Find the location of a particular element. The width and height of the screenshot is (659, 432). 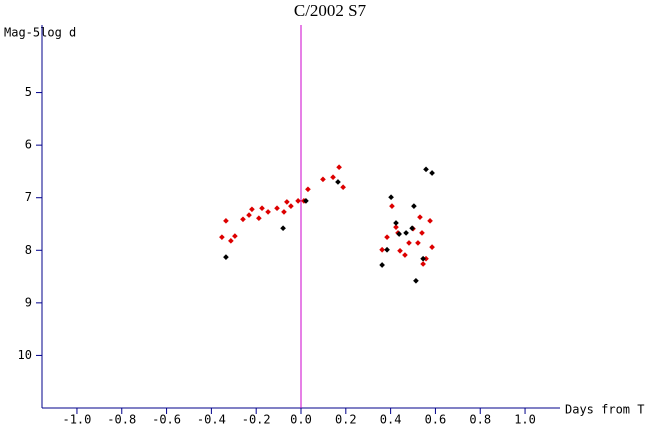

y-tick-label: 8 is located at coordinates (28, 250).